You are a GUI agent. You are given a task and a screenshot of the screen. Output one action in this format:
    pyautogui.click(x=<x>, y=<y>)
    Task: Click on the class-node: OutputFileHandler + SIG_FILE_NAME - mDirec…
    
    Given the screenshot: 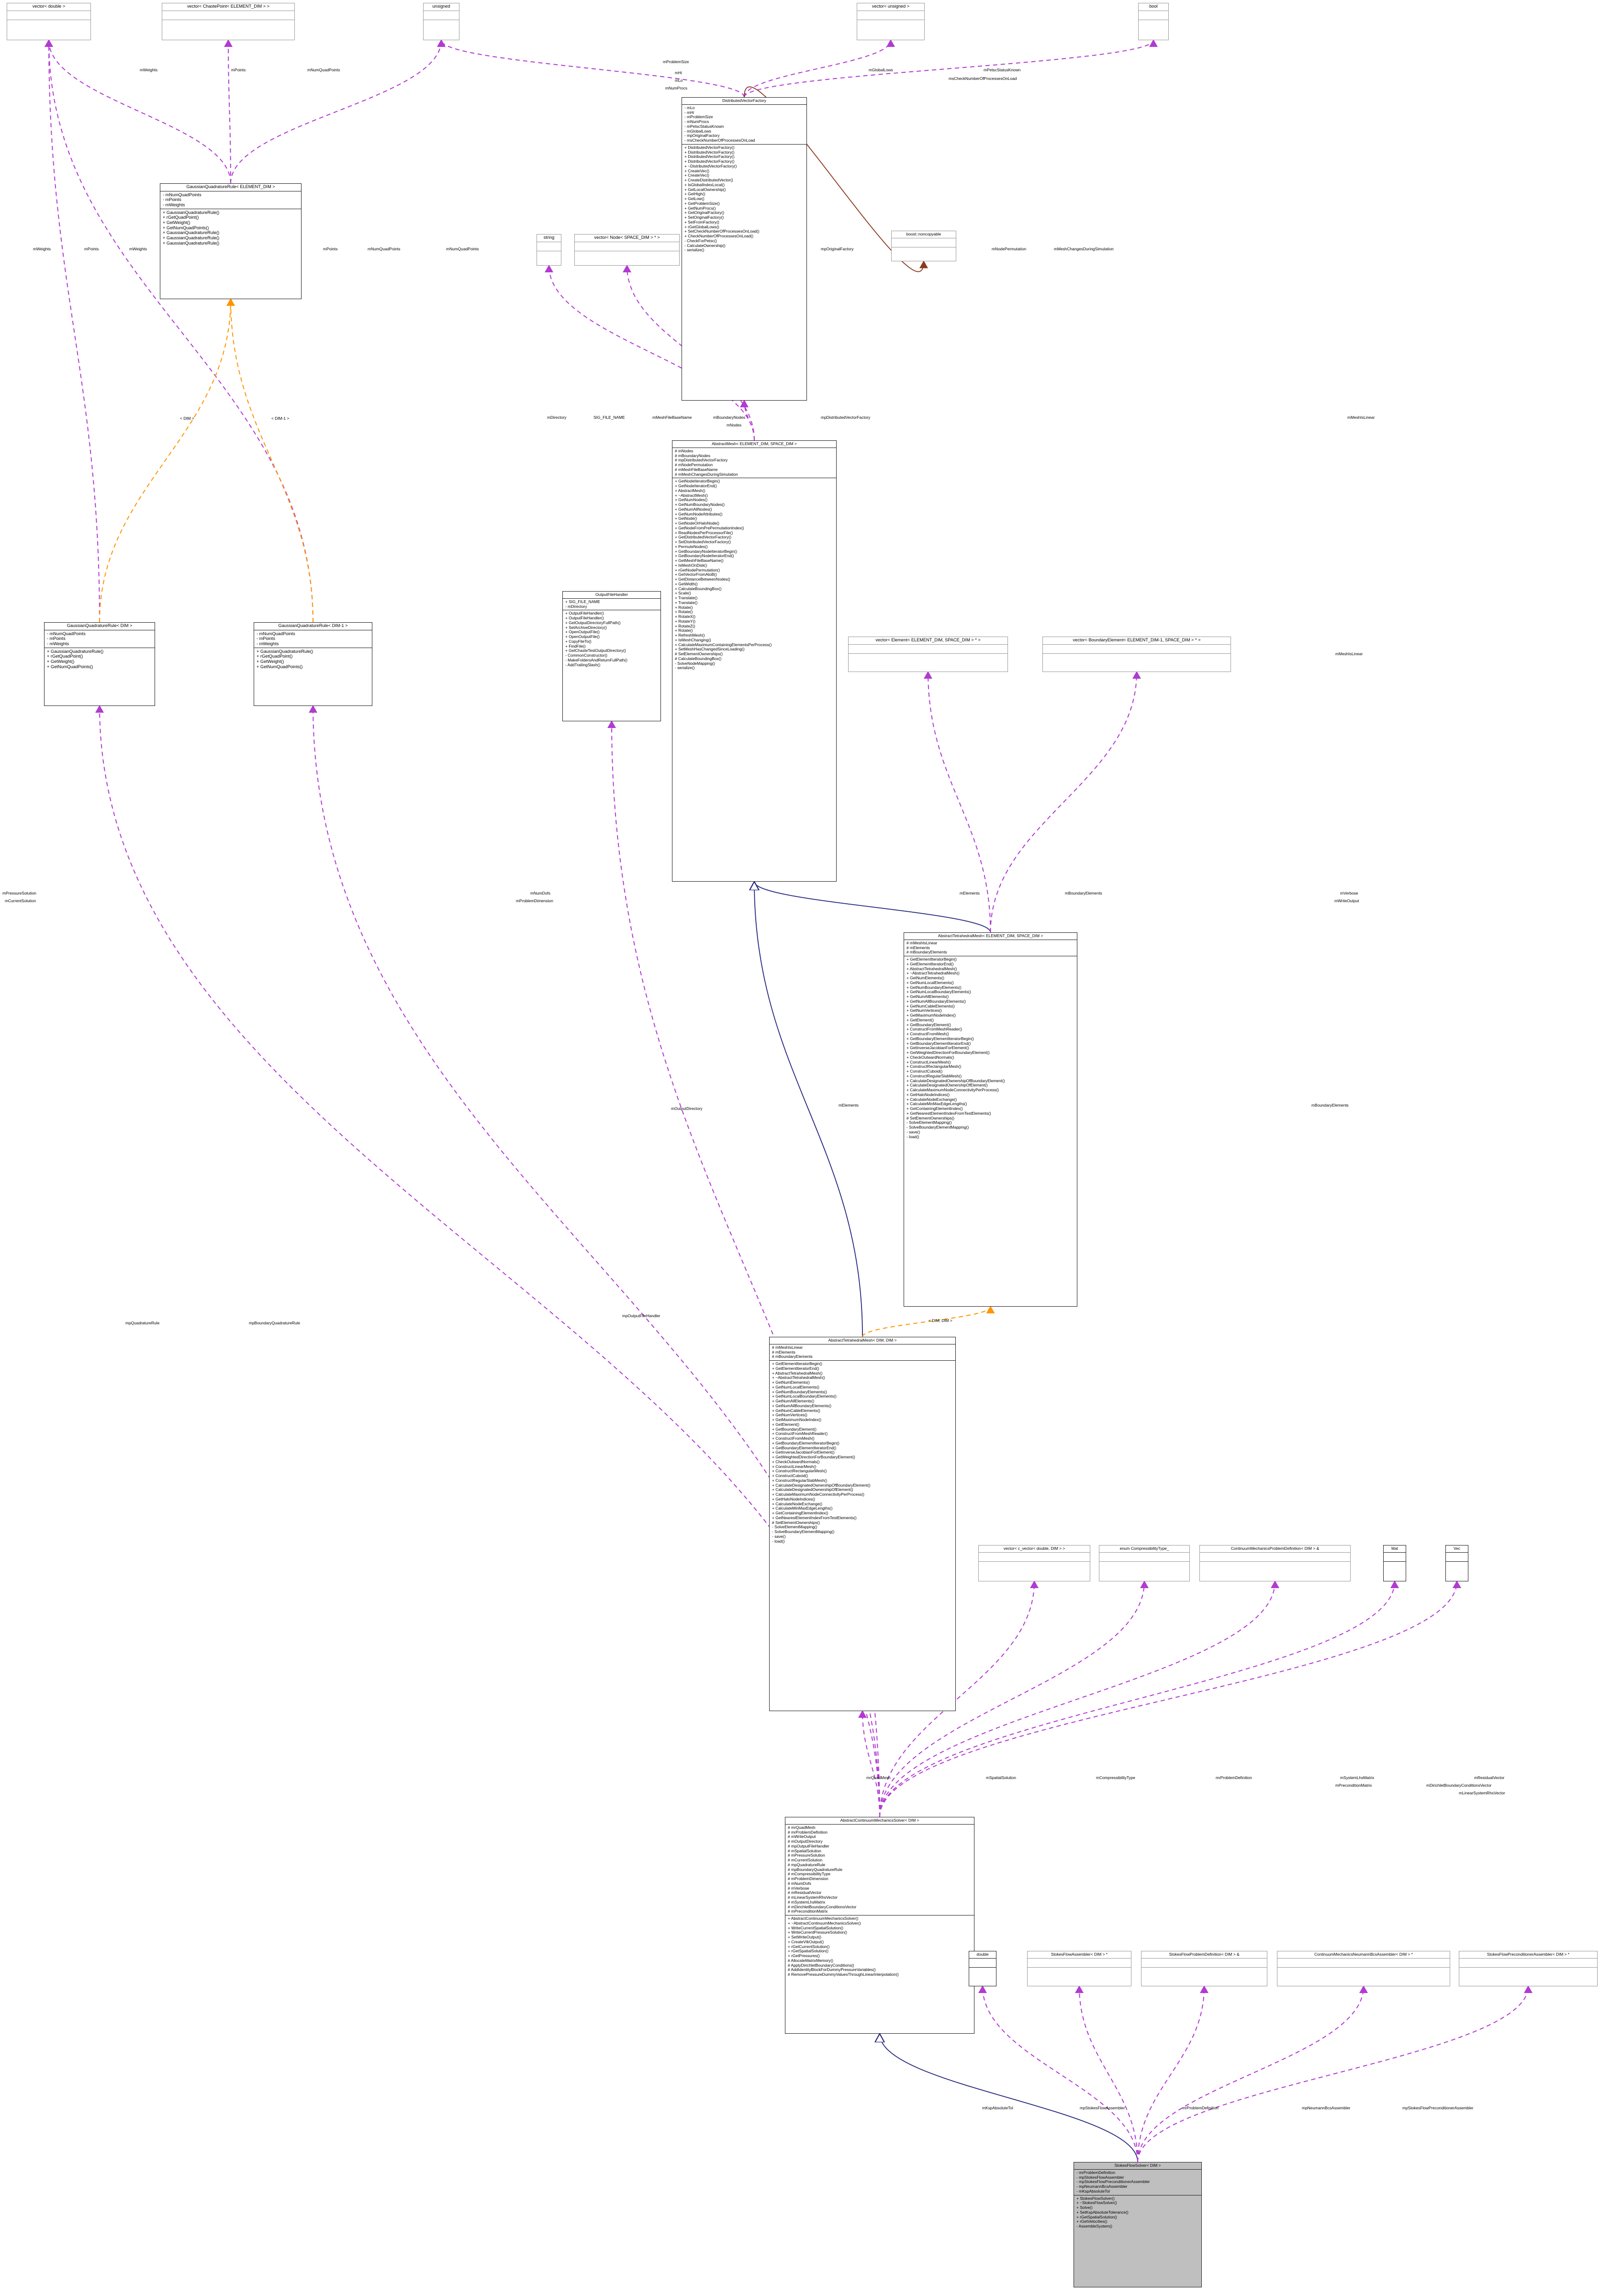 What is the action you would take?
    pyautogui.click(x=611, y=656)
    